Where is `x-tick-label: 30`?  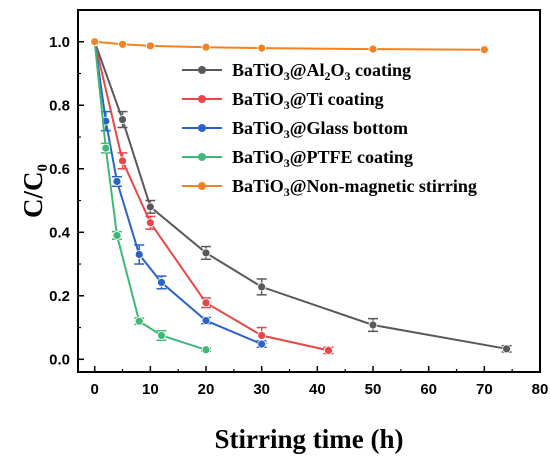
x-tick-label: 30 is located at coordinates (261, 389).